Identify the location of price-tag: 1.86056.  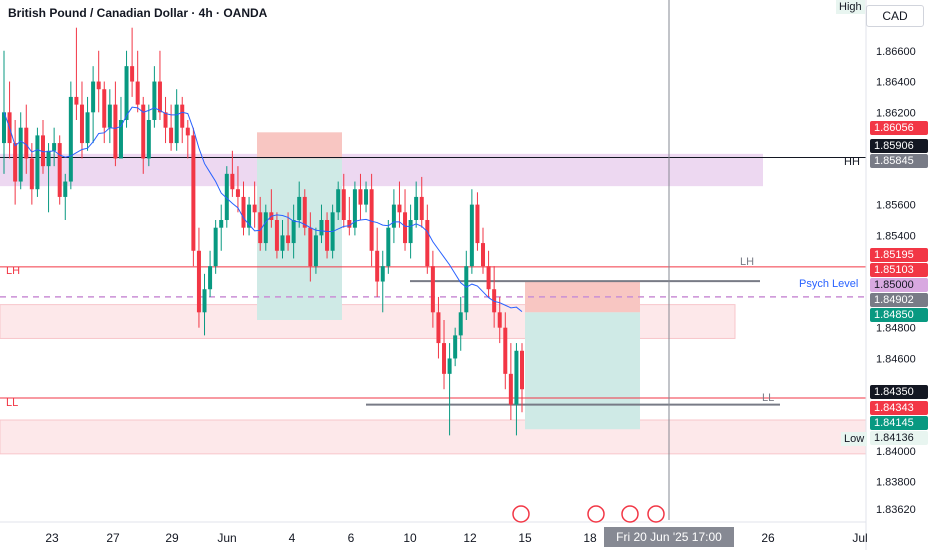
(899, 128).